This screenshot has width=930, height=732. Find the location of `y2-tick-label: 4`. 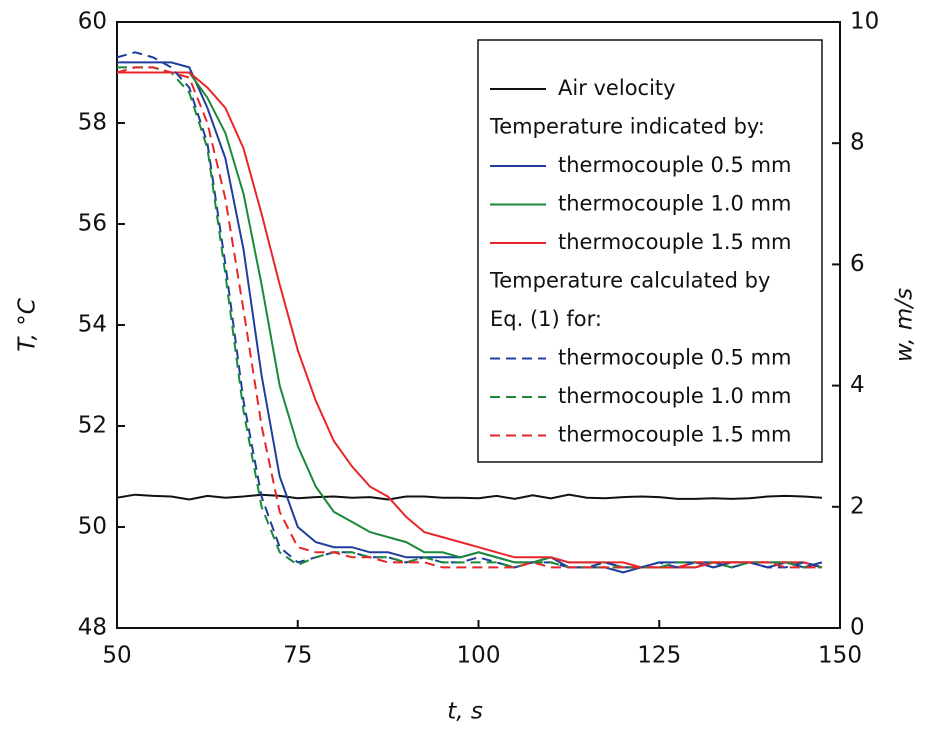

y2-tick-label: 4 is located at coordinates (857, 385).